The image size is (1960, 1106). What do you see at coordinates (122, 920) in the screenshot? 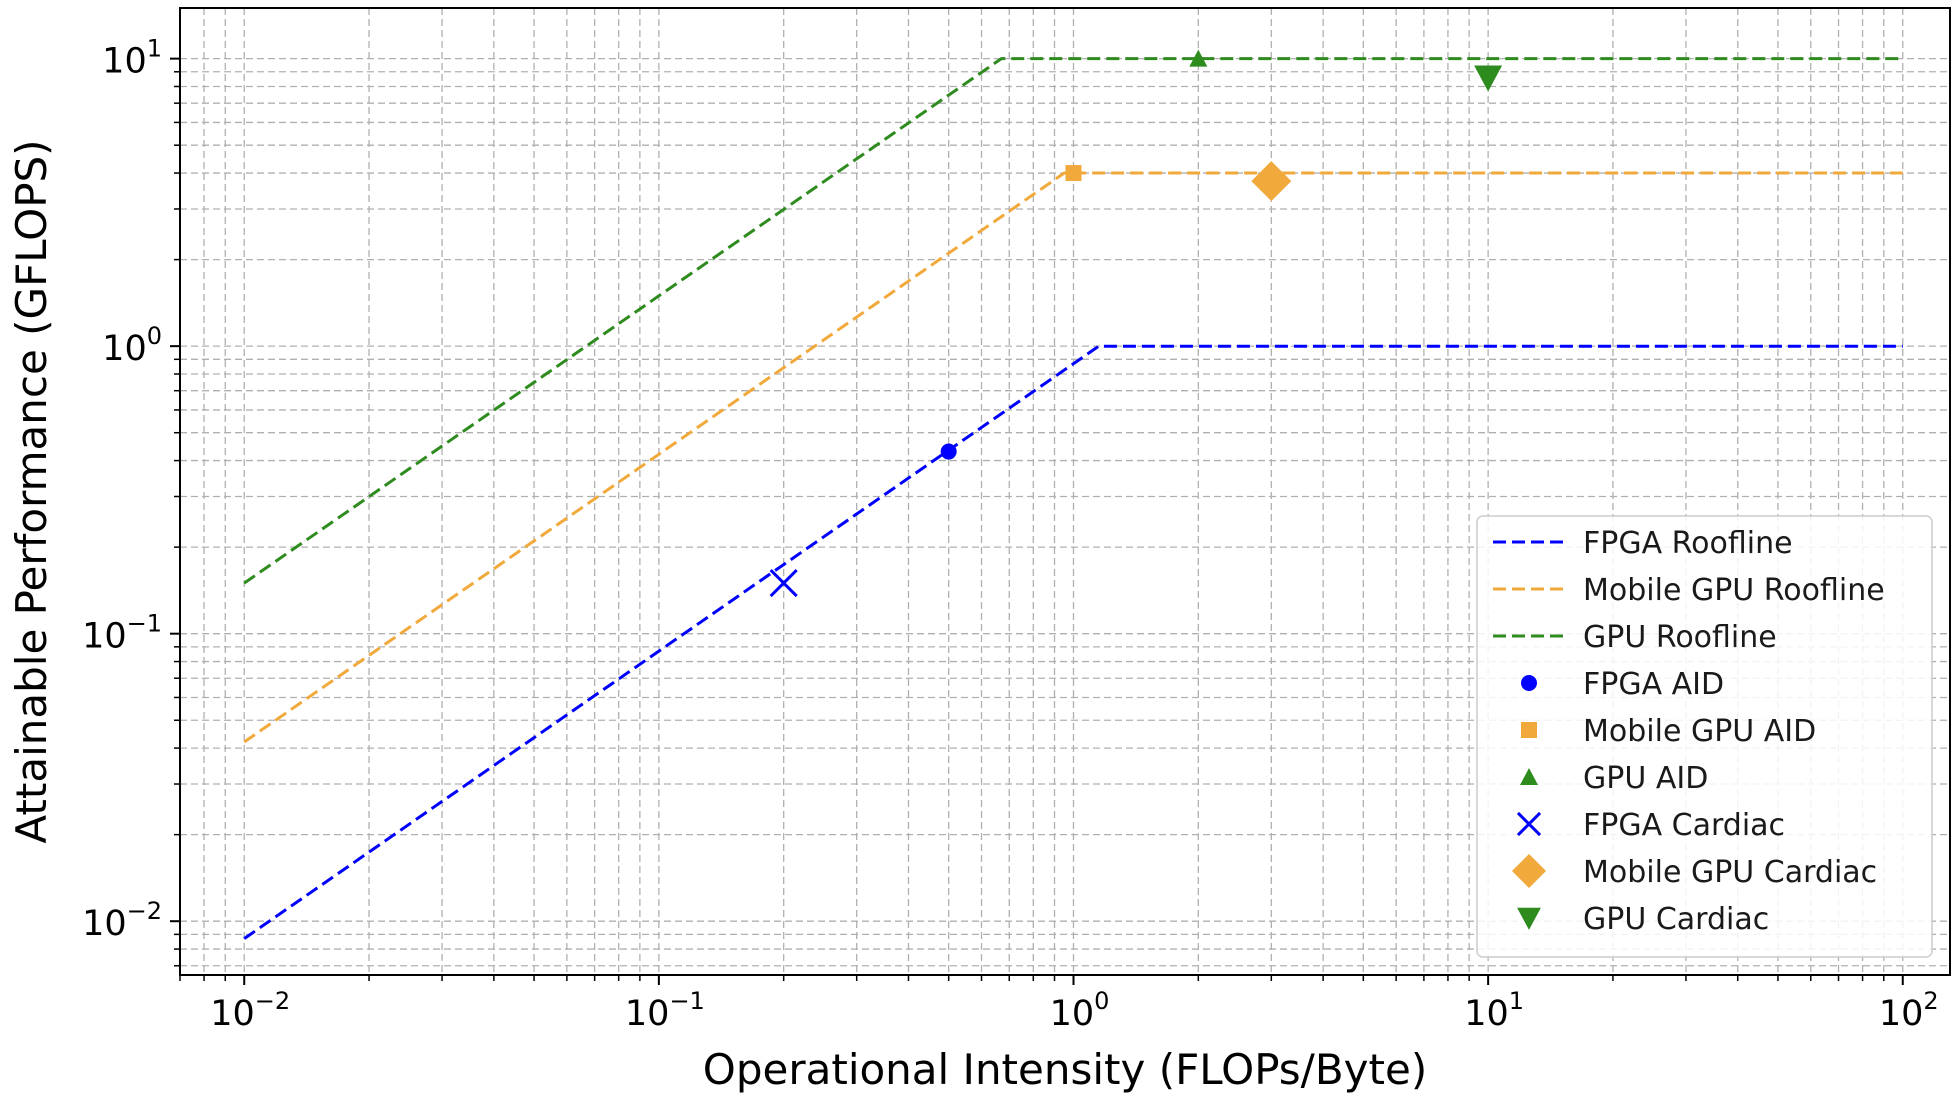
I see `y-tick-label: 10⁻²` at bounding box center [122, 920].